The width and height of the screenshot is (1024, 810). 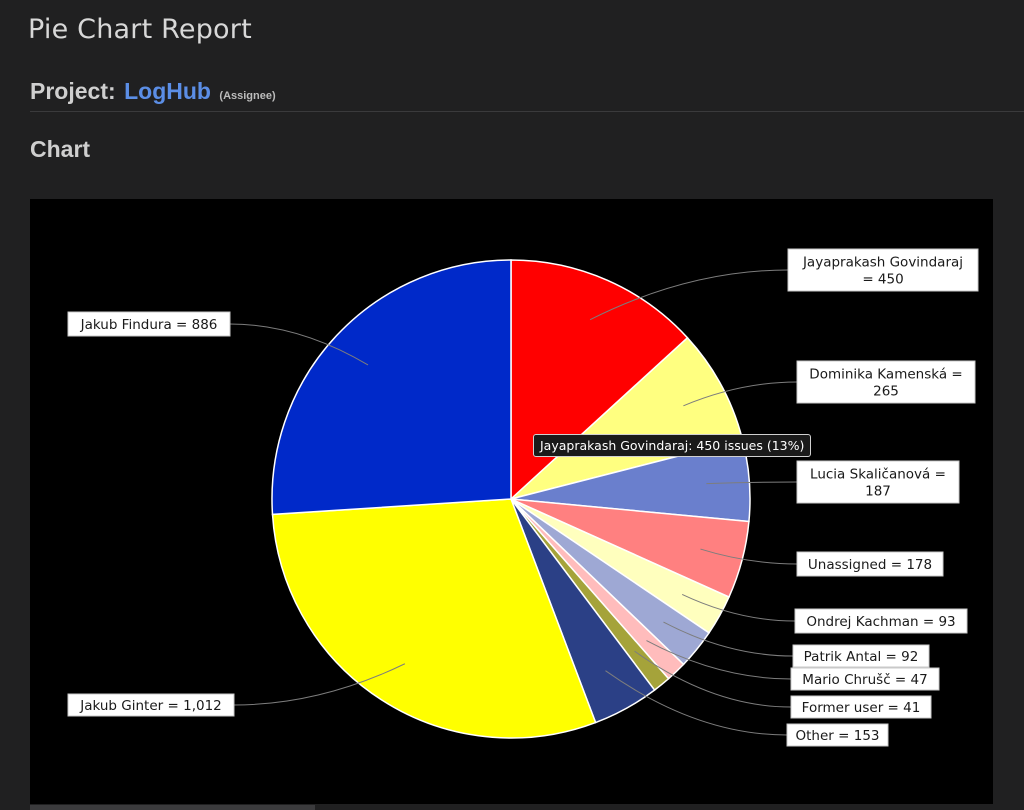 What do you see at coordinates (885, 375) in the screenshot?
I see `slice-label-text: Dominika Kamenská =` at bounding box center [885, 375].